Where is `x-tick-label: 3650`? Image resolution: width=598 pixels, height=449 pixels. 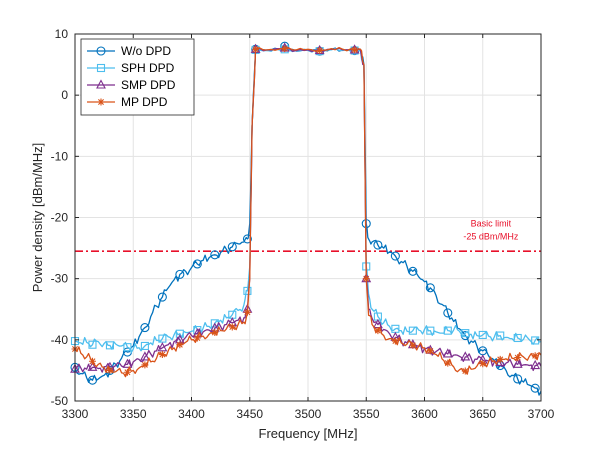 x-tick-label: 3650 is located at coordinates (482, 414).